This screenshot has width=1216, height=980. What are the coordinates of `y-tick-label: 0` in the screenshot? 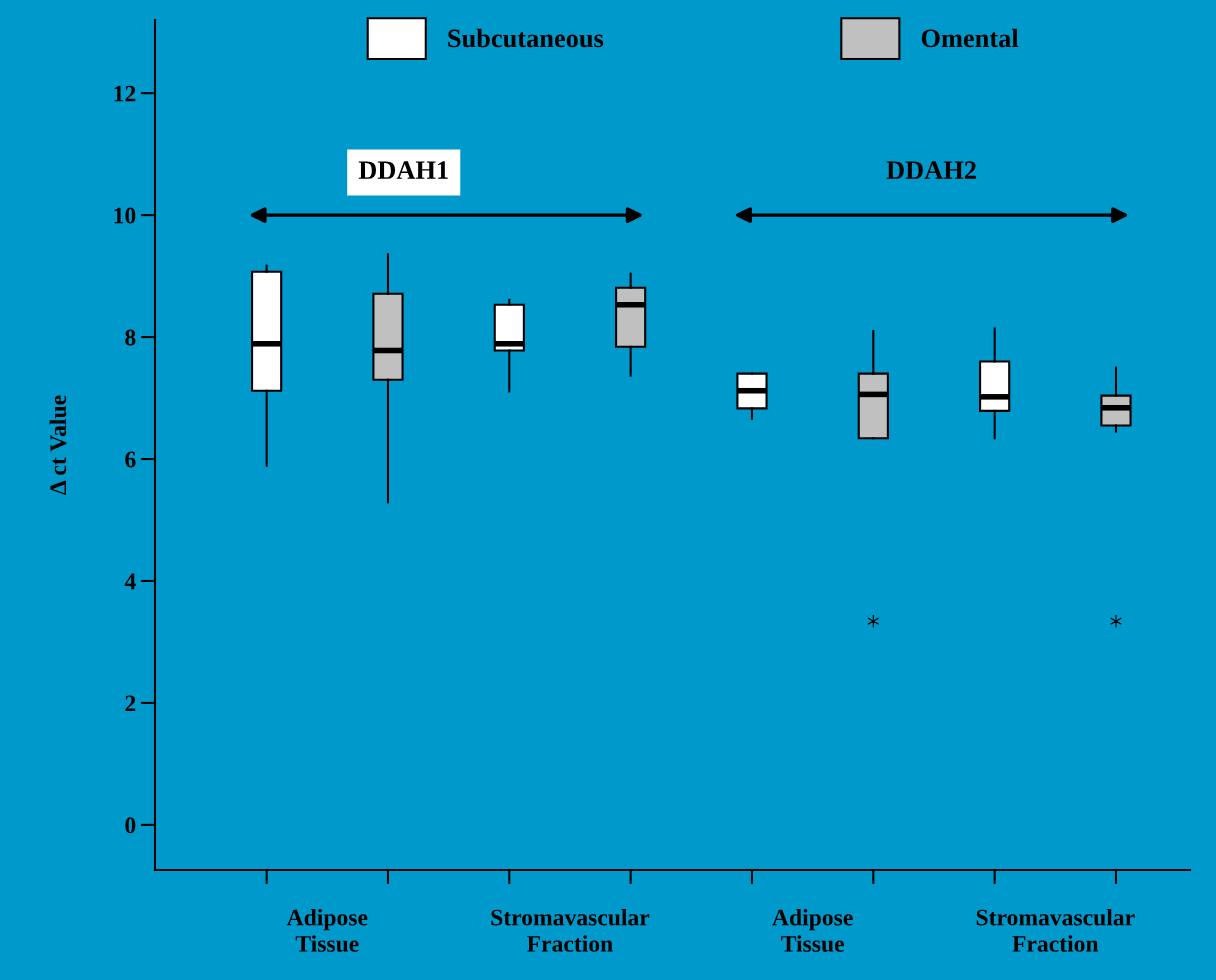 It's located at (130, 825).